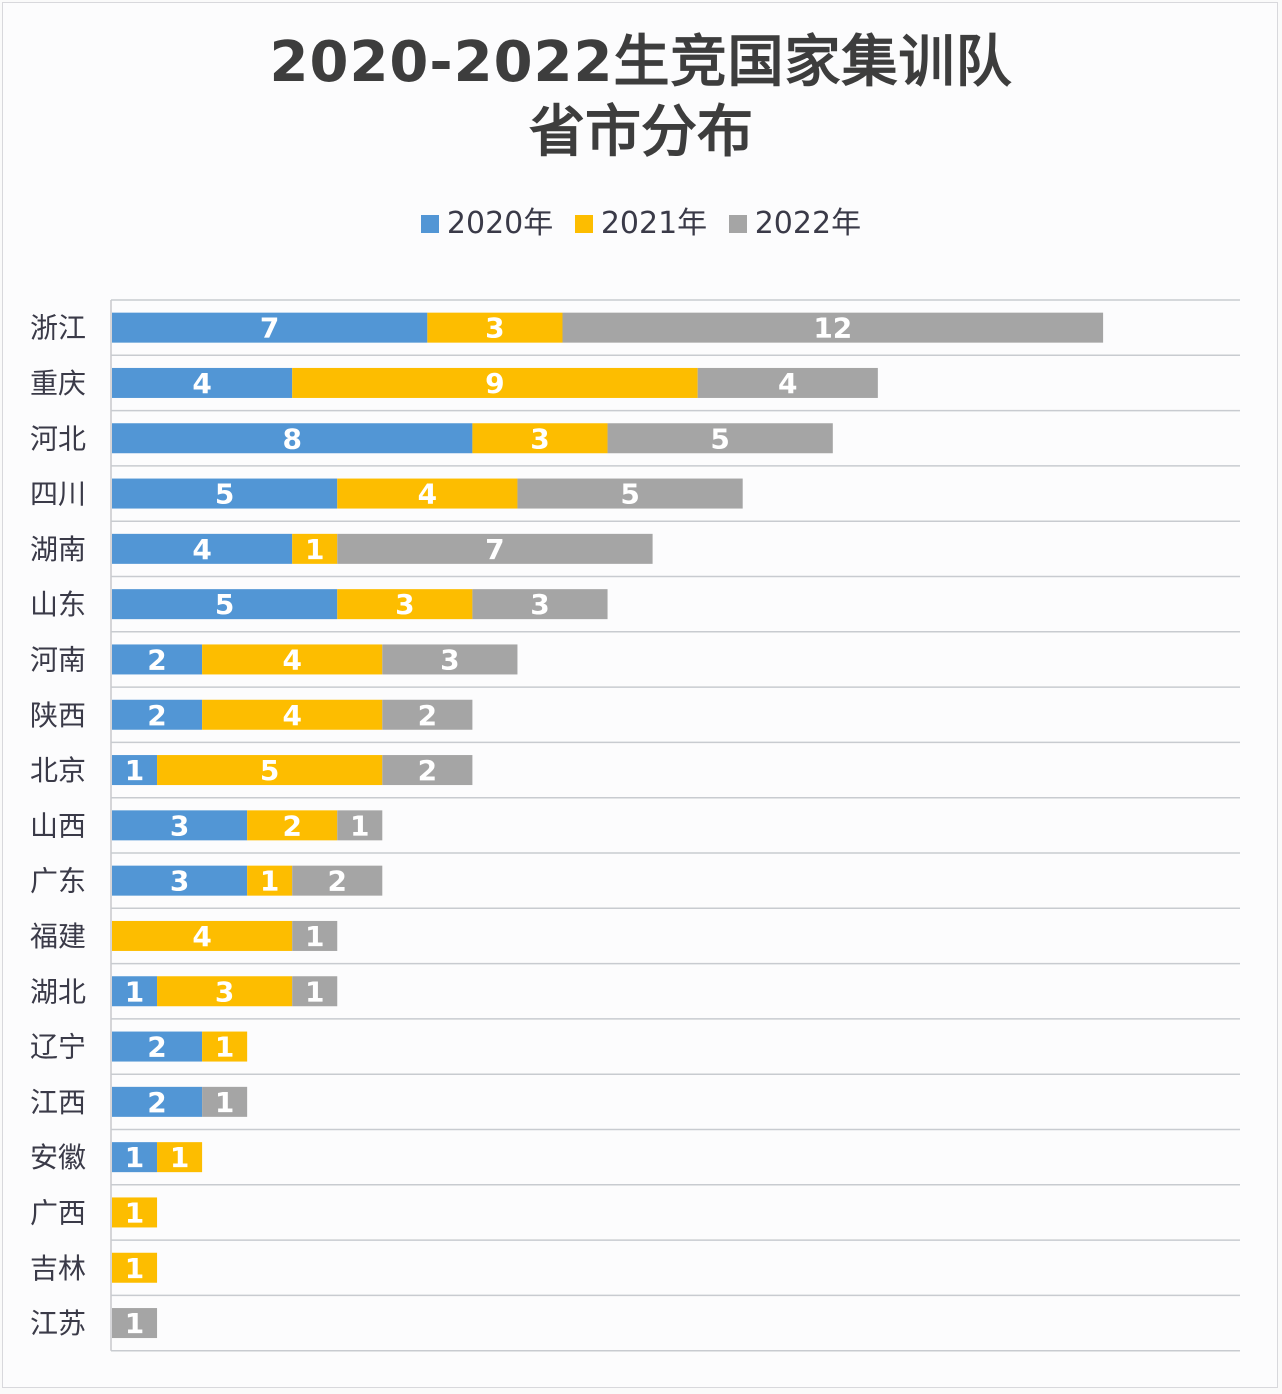 Image resolution: width=1282 pixels, height=1394 pixels. Describe the element at coordinates (58, 825) in the screenshot. I see `category-label: 山西` at that location.